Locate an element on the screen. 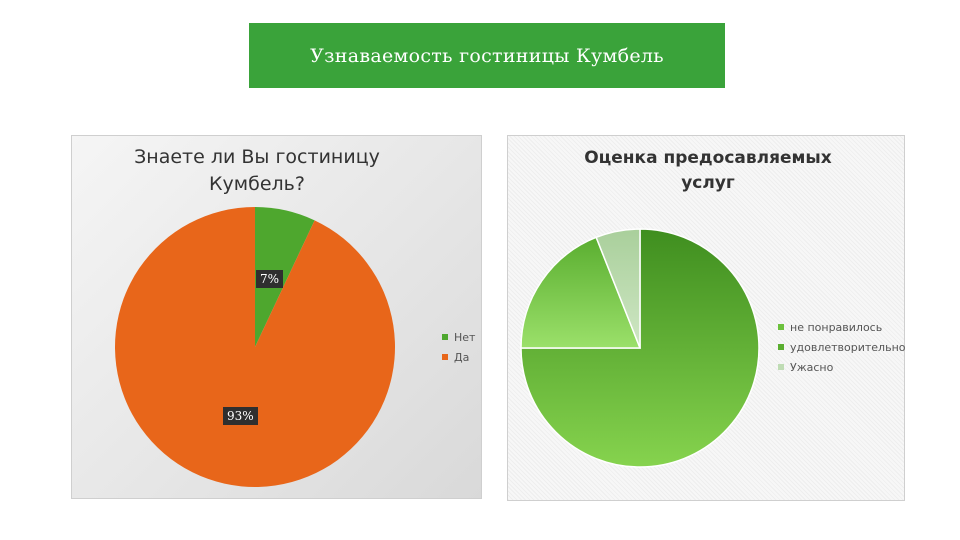 The image size is (960, 540). chart-title-rating: Оценка предосавляемых услуг is located at coordinates (708, 170).